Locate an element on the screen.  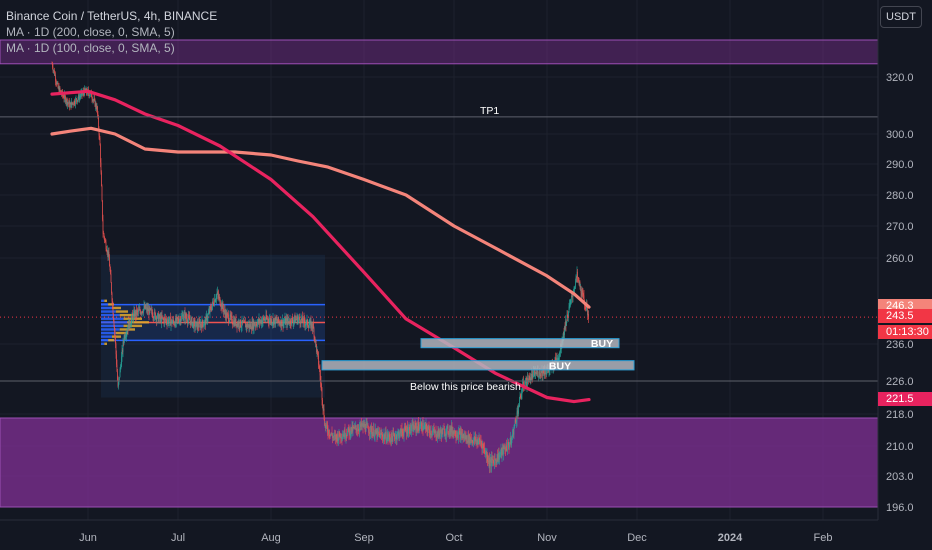
indicator-ma200-label: MA · 1D (200, close, 0, SMA, 5) is located at coordinates (90, 32).